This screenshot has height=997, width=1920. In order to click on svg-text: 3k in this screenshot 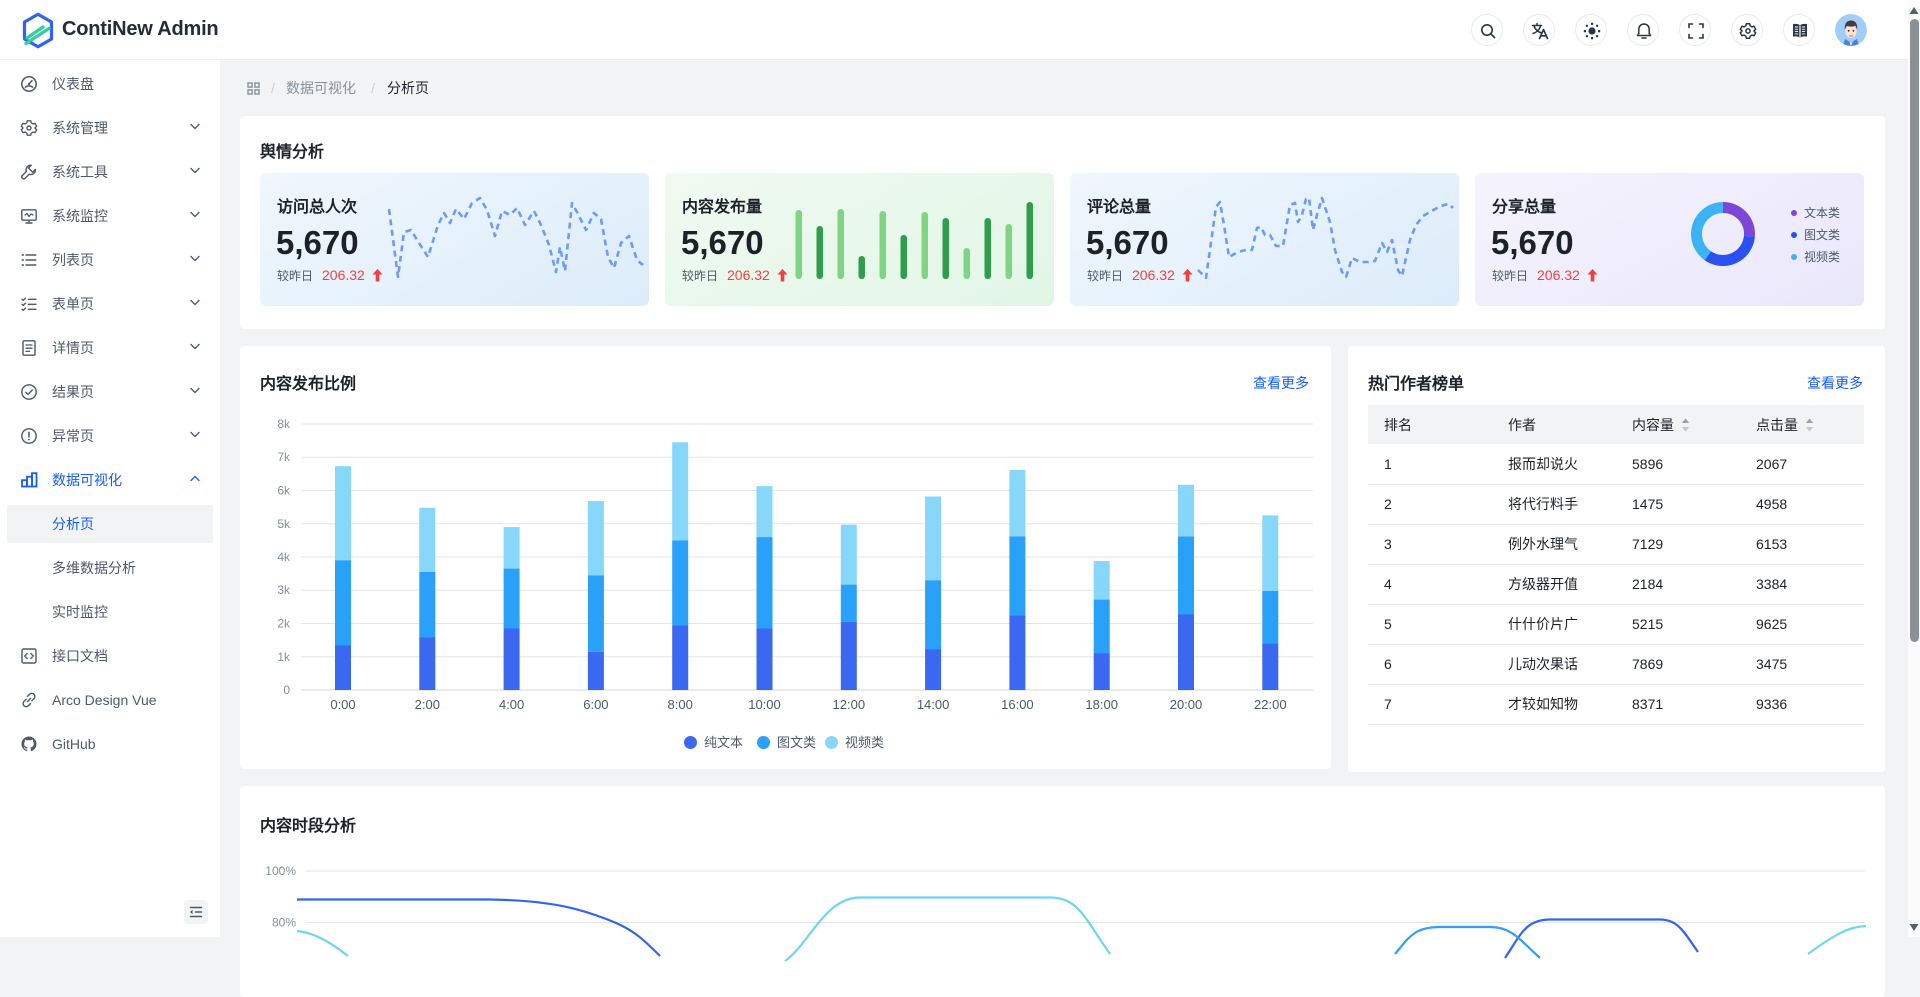, I will do `click(284, 590)`.